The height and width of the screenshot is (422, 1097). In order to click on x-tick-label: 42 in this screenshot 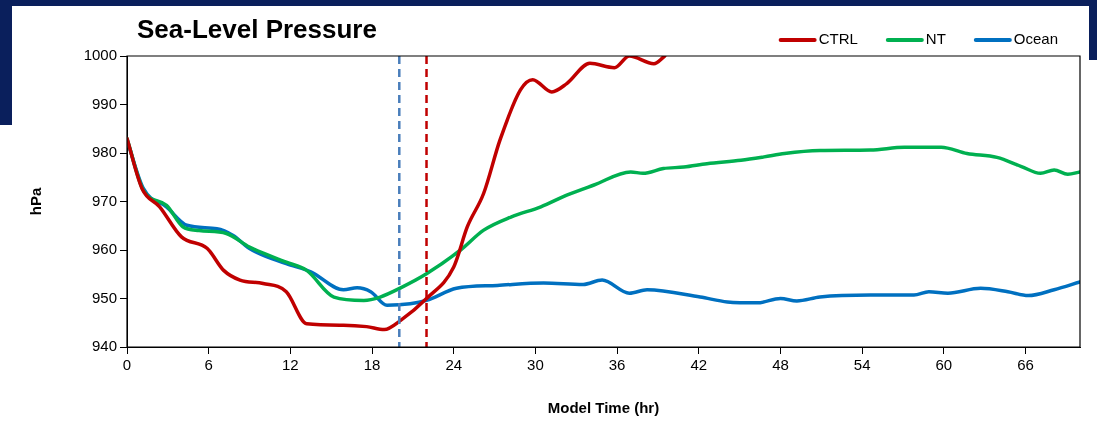, I will do `click(699, 365)`.